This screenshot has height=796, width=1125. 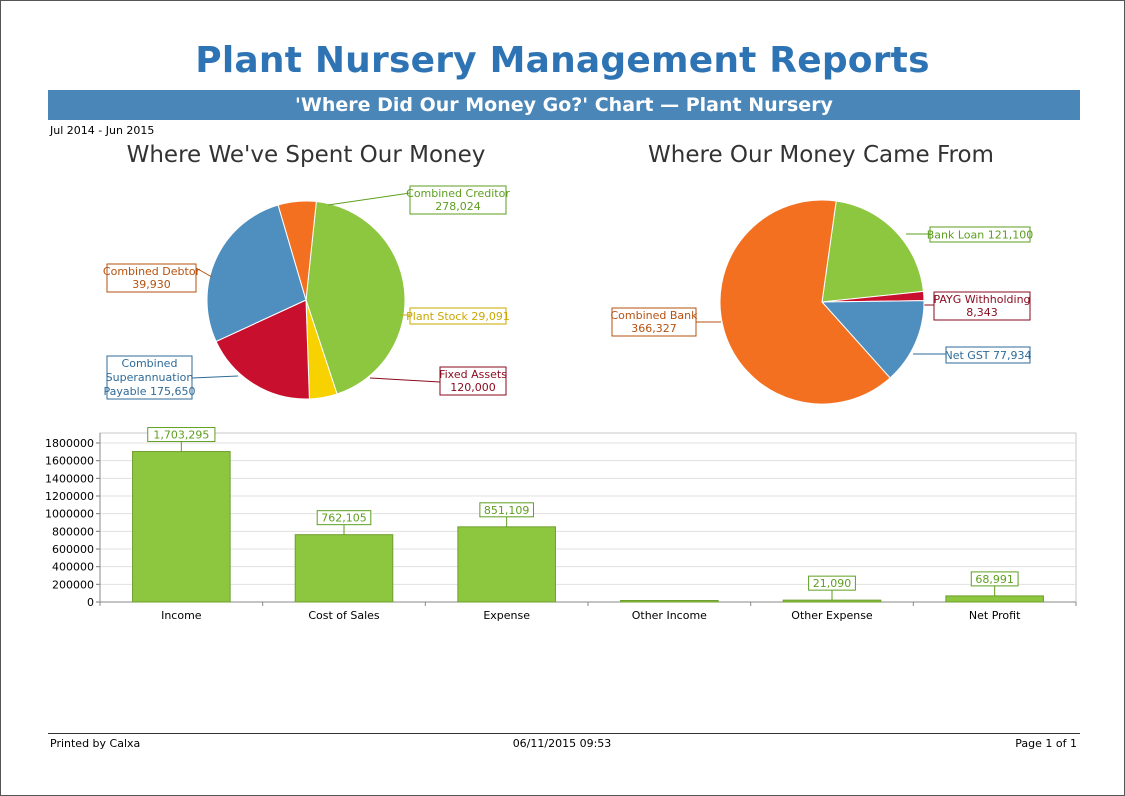 I want to click on y-tick-label: 1200000, so click(x=69, y=496).